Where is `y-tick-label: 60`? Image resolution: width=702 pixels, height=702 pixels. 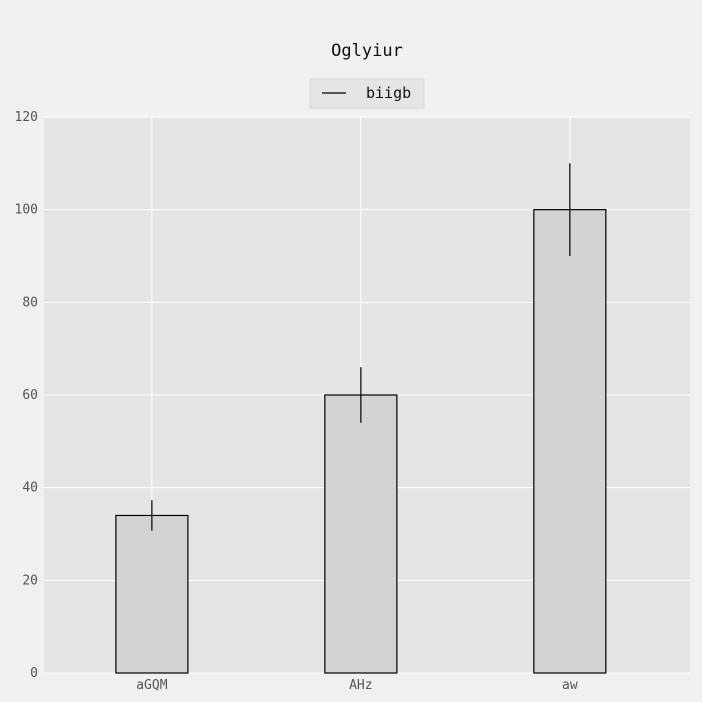
y-tick-label: 60 is located at coordinates (30, 395).